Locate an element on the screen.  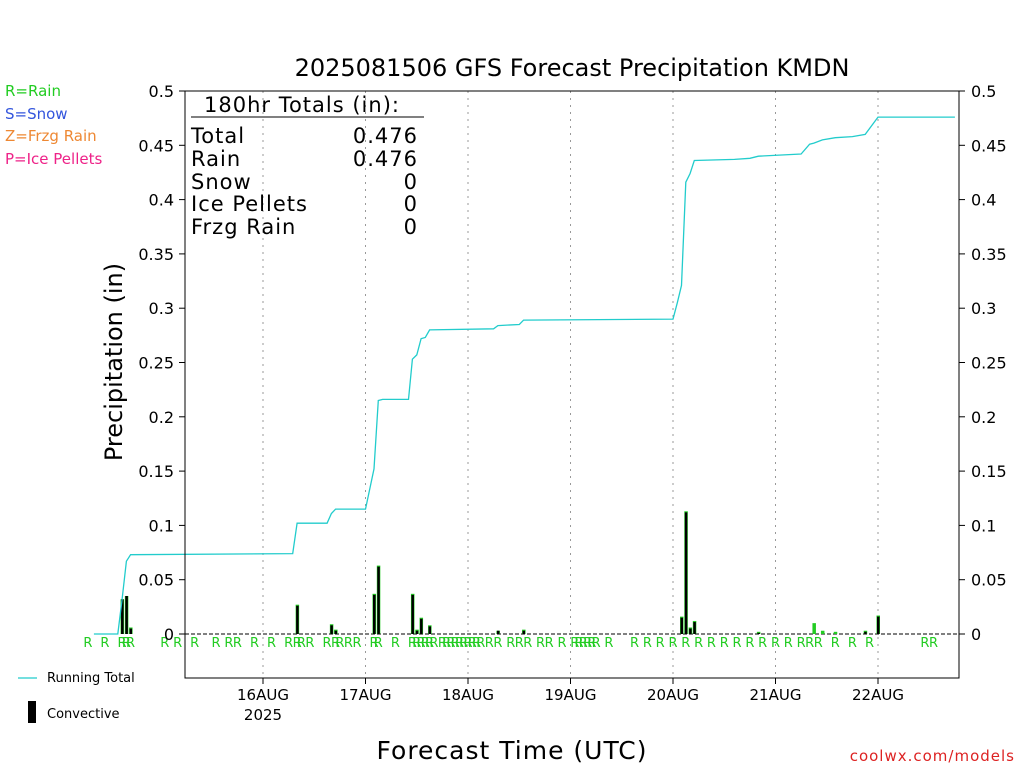
y-tick-label-right: 0.45 is located at coordinates (989, 145).